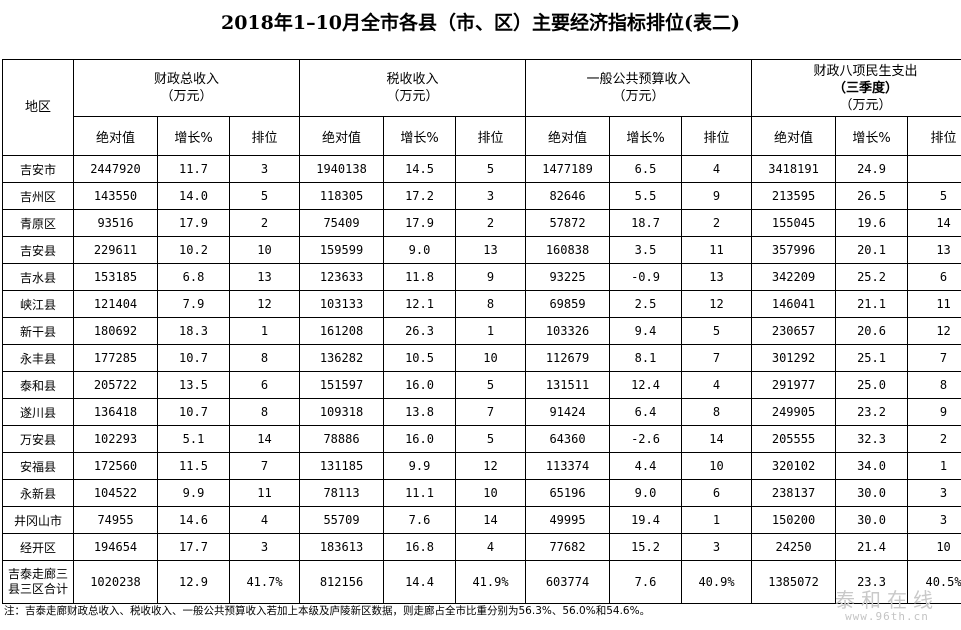 This screenshot has height=630, width=961. What do you see at coordinates (794, 466) in the screenshot?
I see `value-cell: 320102` at bounding box center [794, 466].